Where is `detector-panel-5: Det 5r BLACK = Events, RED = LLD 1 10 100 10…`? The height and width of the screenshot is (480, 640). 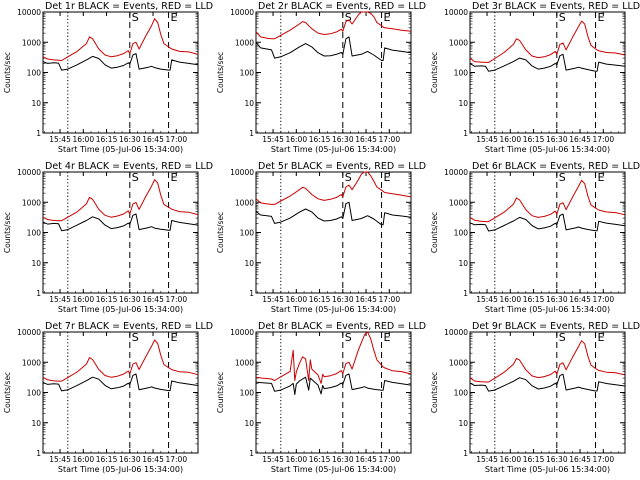
detector-panel-5: Det 5r BLACK = Events, RED = LLD 1 10 100 10… is located at coordinates (321, 237).